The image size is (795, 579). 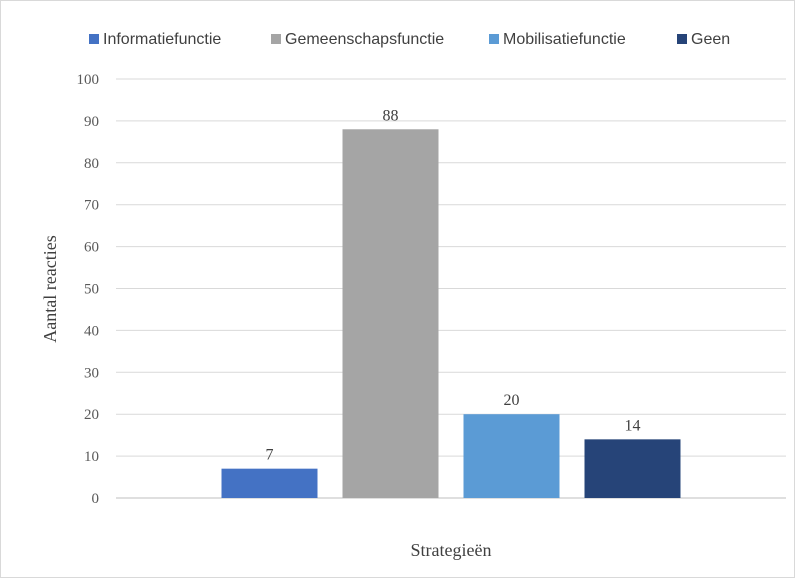 What do you see at coordinates (564, 39) in the screenshot?
I see `legend-label-mobilisatiefunctie: Mobilisatiefunctie` at bounding box center [564, 39].